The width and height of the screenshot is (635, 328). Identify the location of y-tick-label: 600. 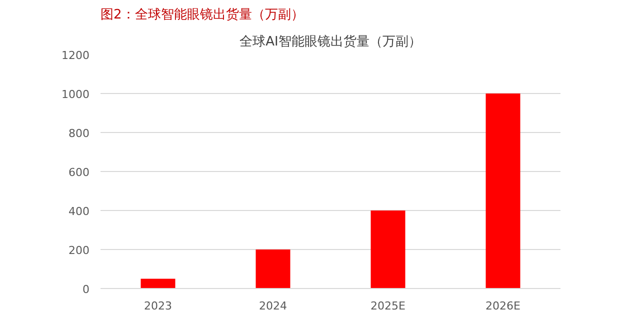
(79, 172).